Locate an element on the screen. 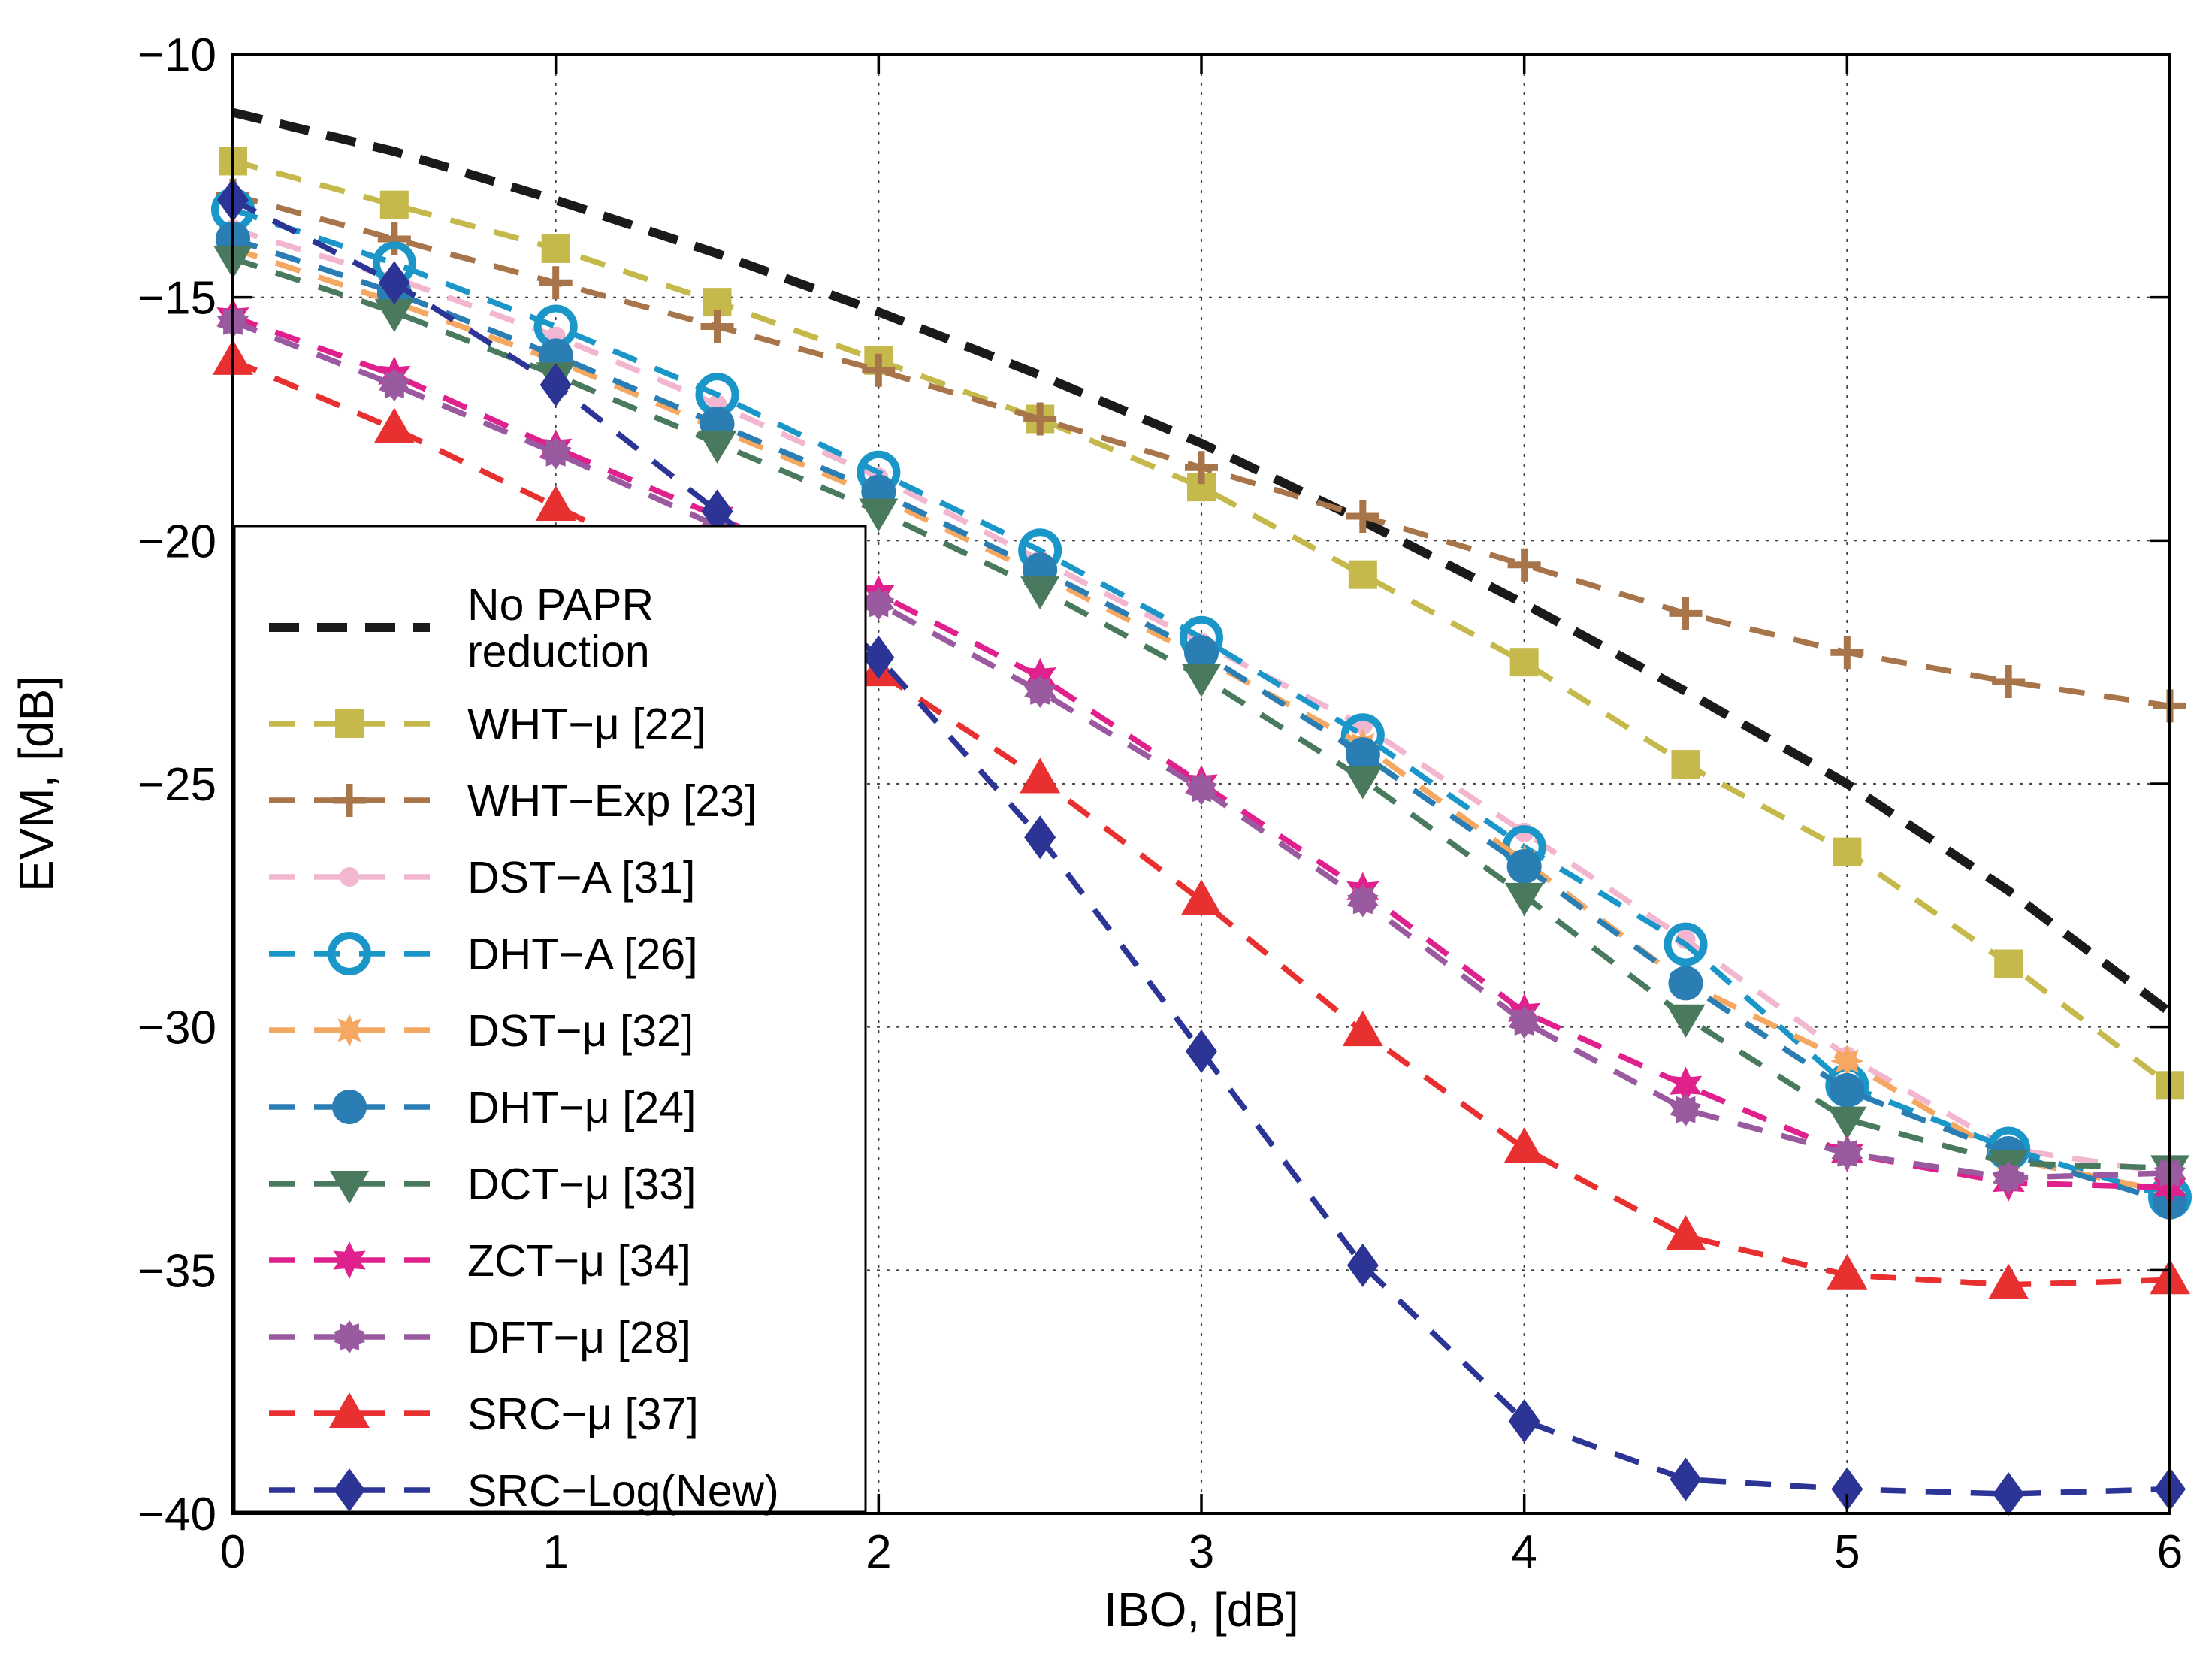 The width and height of the screenshot is (2212, 1675). legend-entry-wht-exp-23: WHT−Exp [23] is located at coordinates (513, 801).